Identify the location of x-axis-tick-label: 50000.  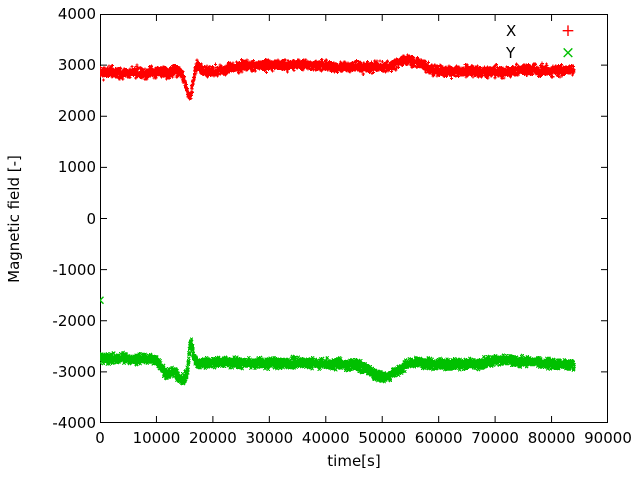
(382, 438).